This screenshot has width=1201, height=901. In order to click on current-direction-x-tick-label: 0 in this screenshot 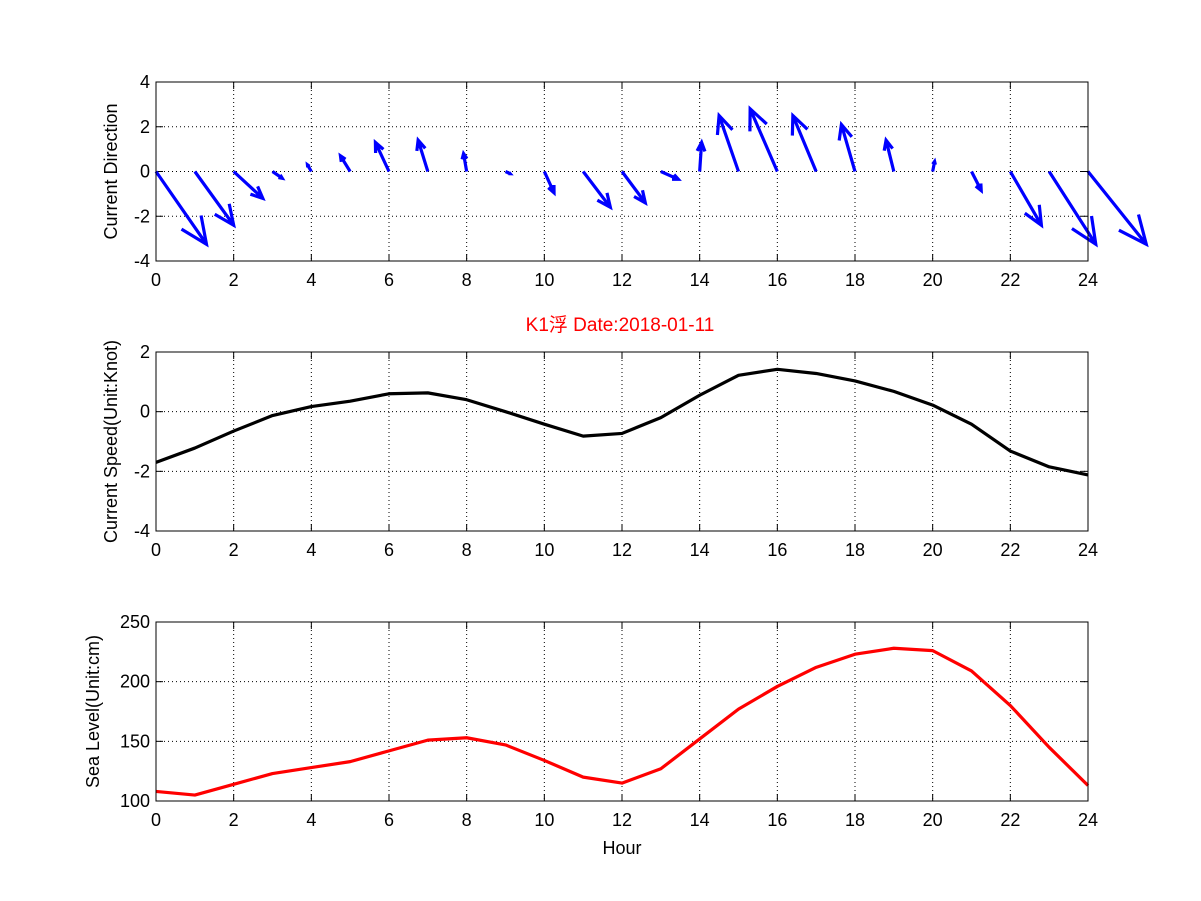, I will do `click(156, 280)`.